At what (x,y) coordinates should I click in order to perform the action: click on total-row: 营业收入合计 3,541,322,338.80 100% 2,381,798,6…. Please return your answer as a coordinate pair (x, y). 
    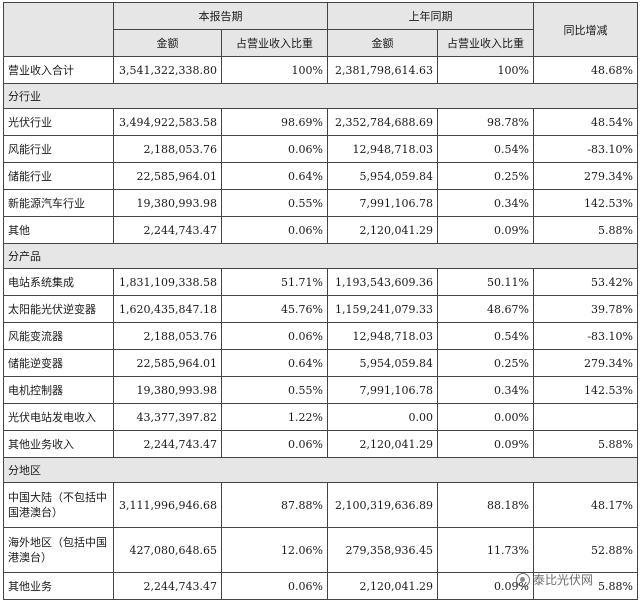
    Looking at the image, I should click on (320, 70).